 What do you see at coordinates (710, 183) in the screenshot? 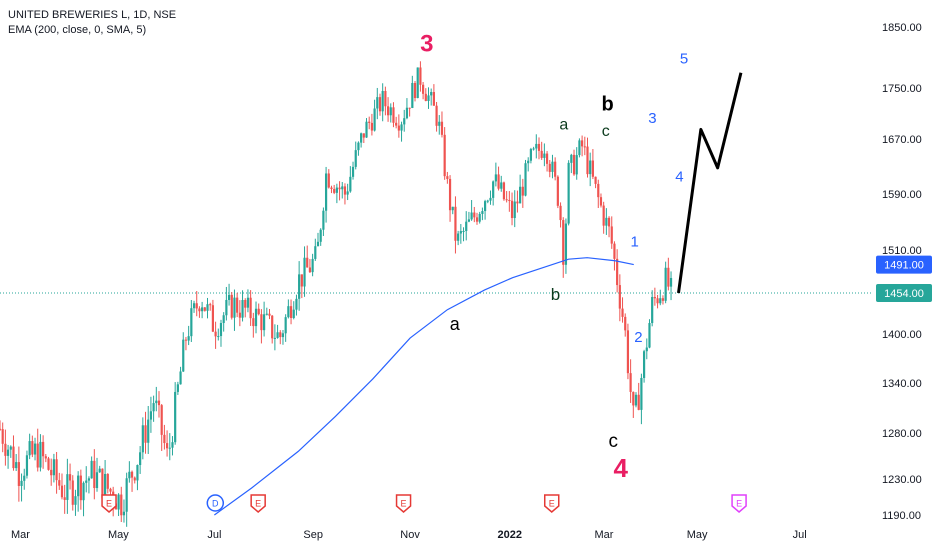
I see `wave-projection-line` at bounding box center [710, 183].